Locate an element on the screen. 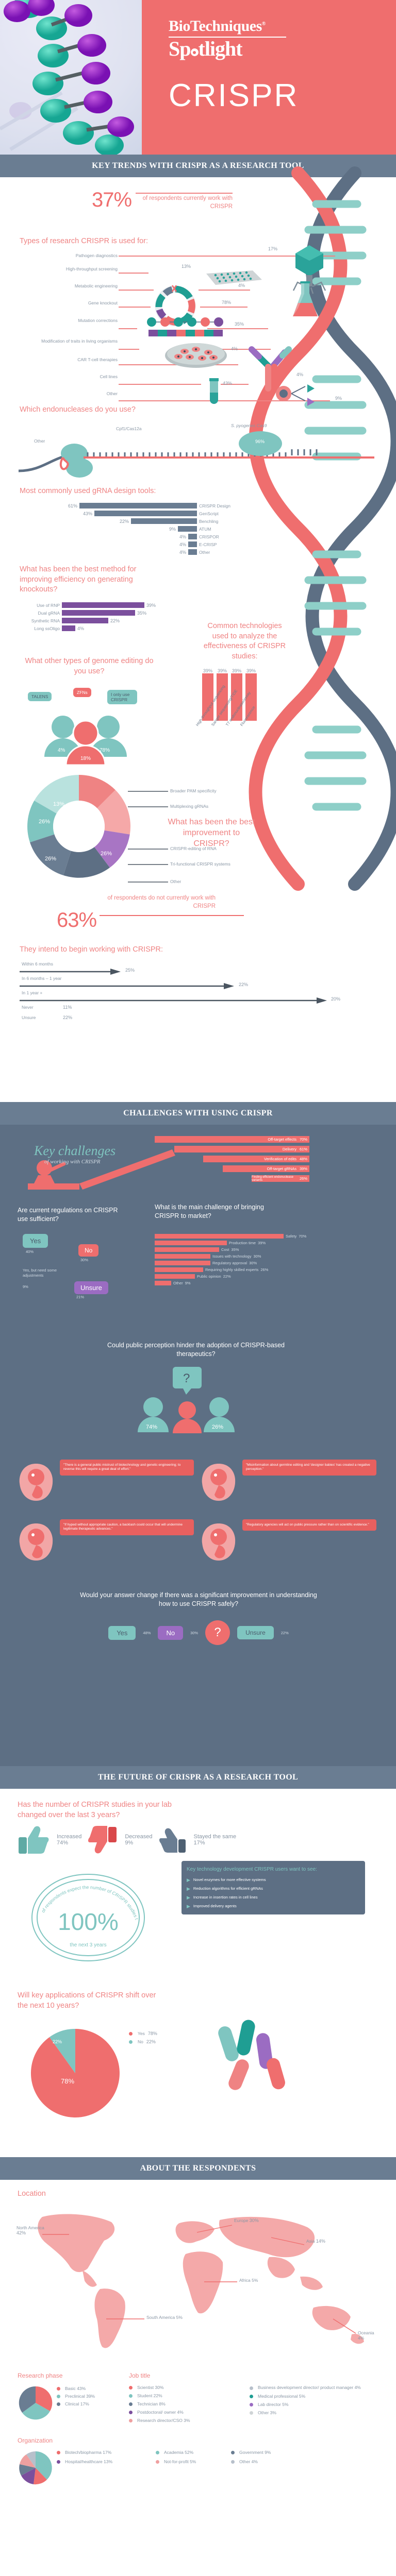 This screenshot has width=396, height=2576. location-label-5: Oceania 4% is located at coordinates (366, 2335).